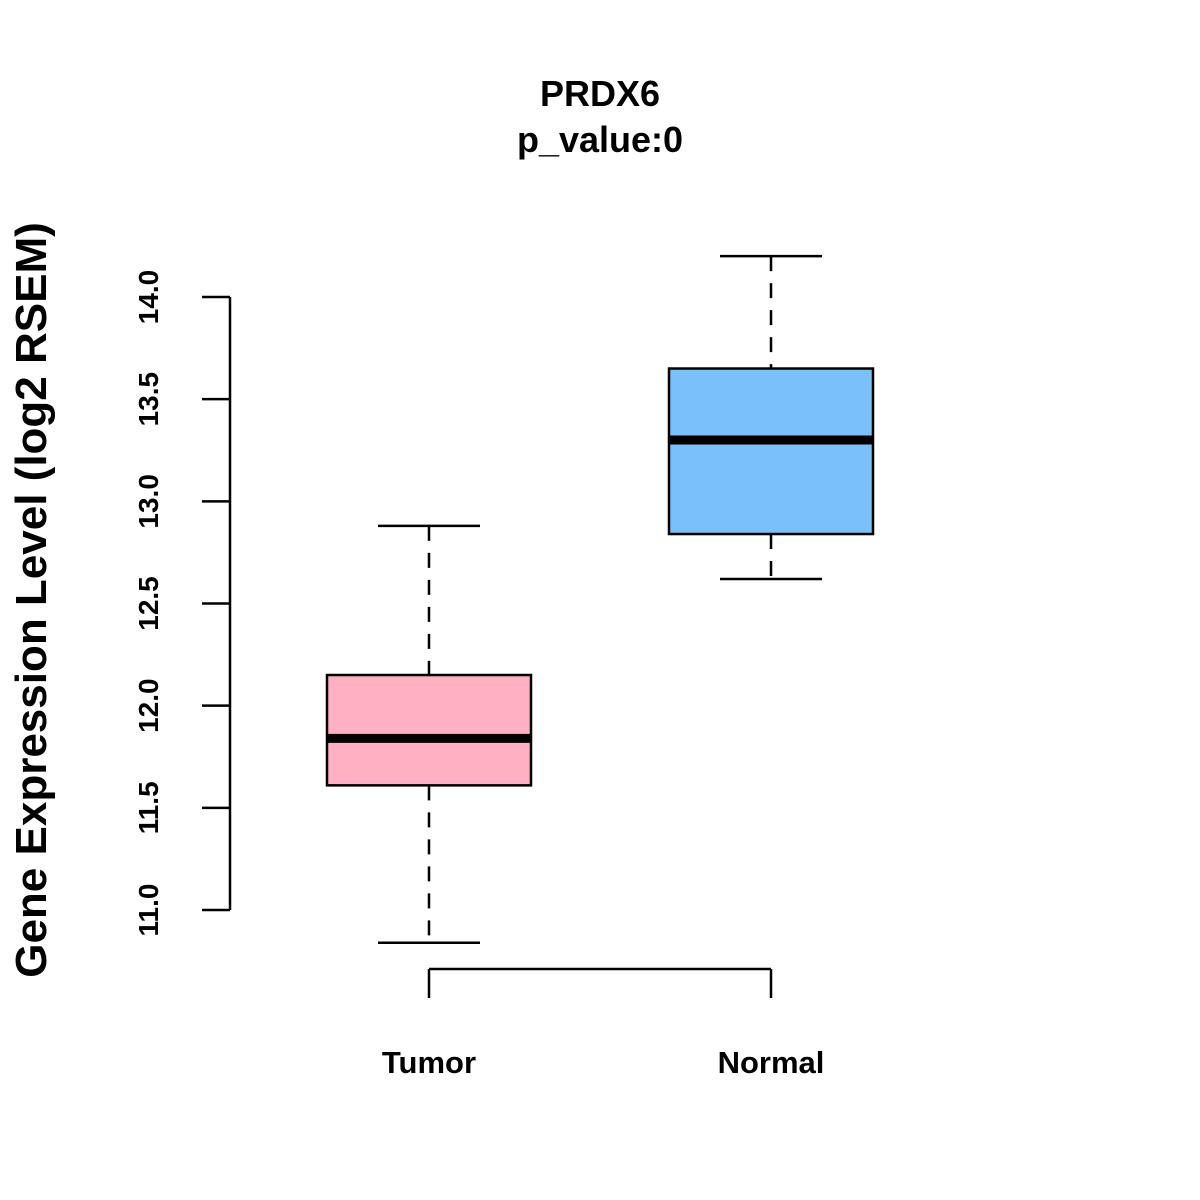 Image resolution: width=1200 pixels, height=1200 pixels. Describe the element at coordinates (600, 139) in the screenshot. I see `chart-subtitle: p_value:0` at that location.